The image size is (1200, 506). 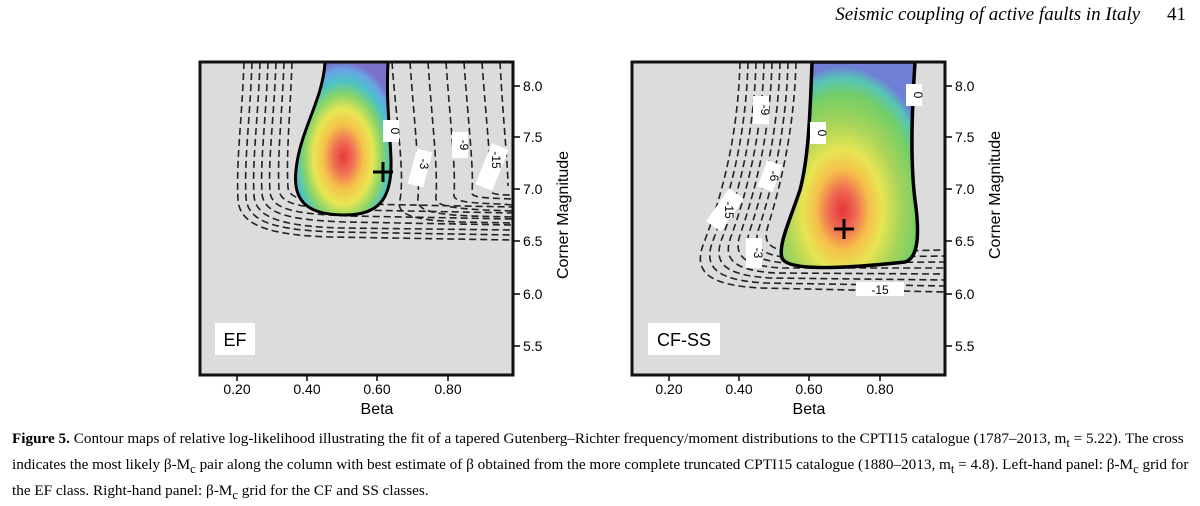 What do you see at coordinates (383, 172) in the screenshot?
I see `best-fit-cross-ef` at bounding box center [383, 172].